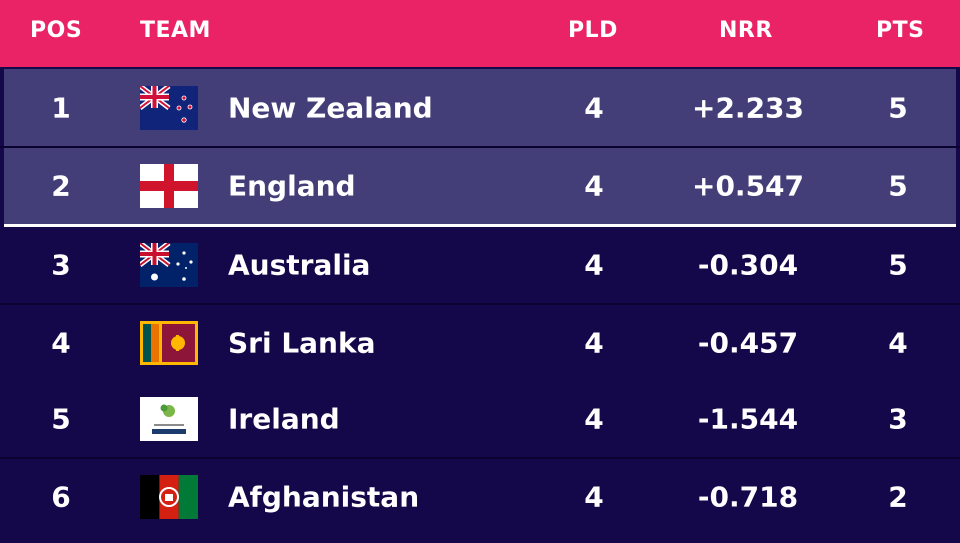  What do you see at coordinates (61, 107) in the screenshot?
I see `row-pos: 1` at bounding box center [61, 107].